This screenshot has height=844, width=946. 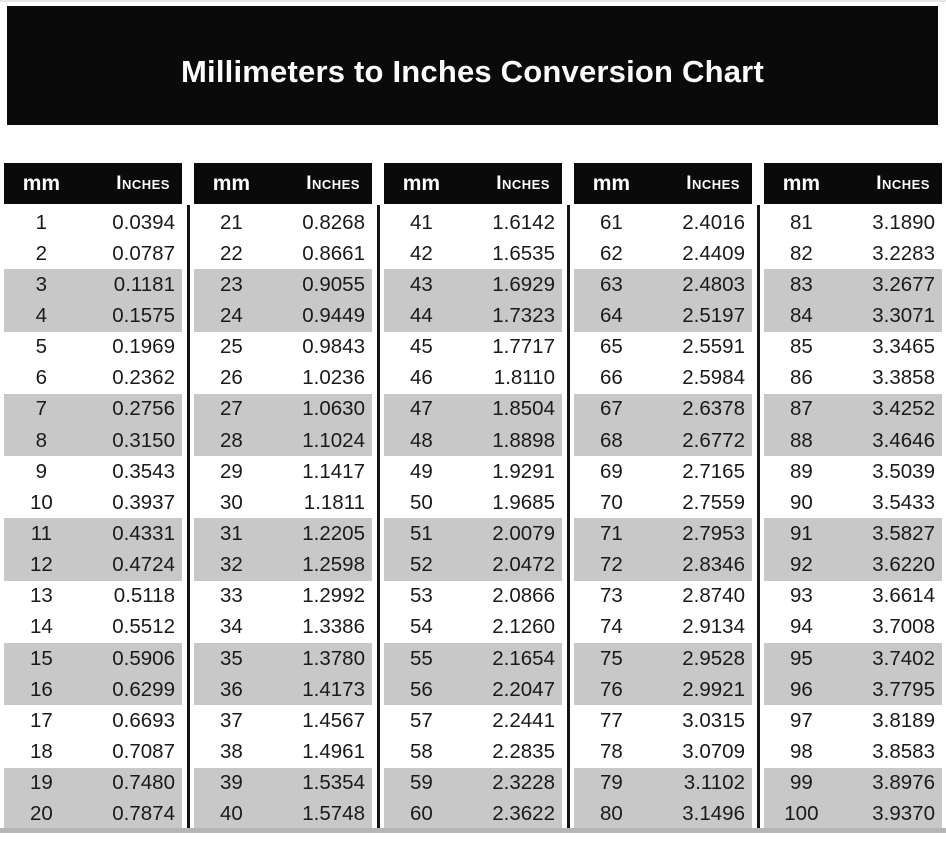 I want to click on mm-value: 68, so click(x=611, y=440).